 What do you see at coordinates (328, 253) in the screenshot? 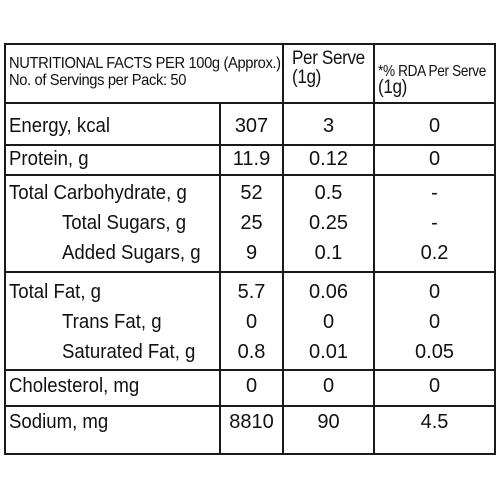
I see `value-per-serve: 0.1` at bounding box center [328, 253].